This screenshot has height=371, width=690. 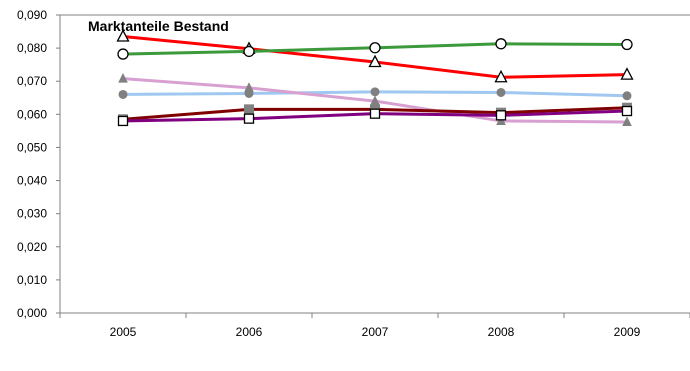 What do you see at coordinates (32, 247) in the screenshot?
I see `y-tick-label: 0,020` at bounding box center [32, 247].